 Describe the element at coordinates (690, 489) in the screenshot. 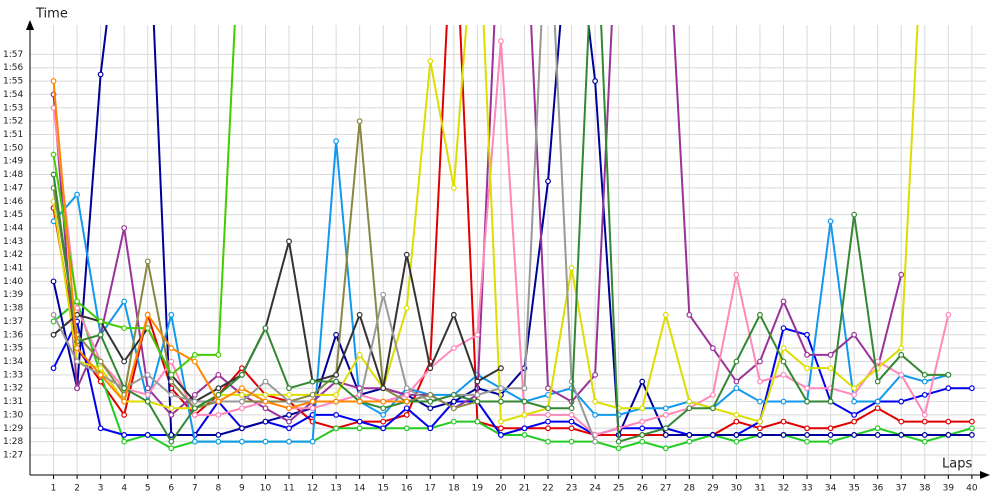

I see `x-tick-label: 28` at that location.